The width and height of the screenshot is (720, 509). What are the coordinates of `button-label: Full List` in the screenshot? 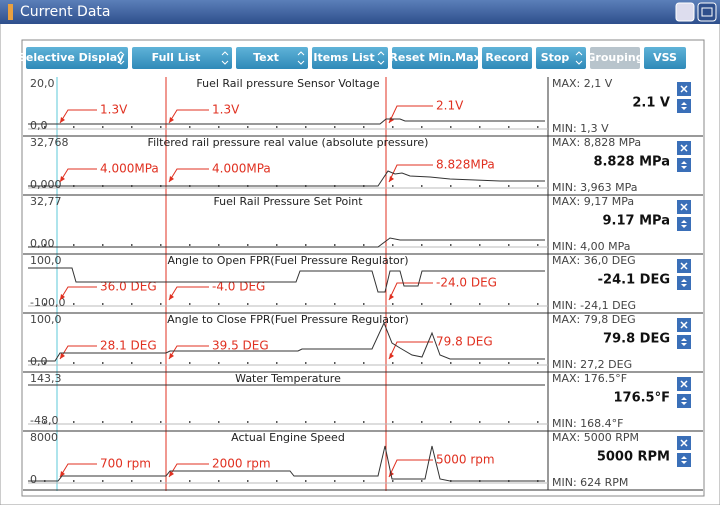 It's located at (176, 57).